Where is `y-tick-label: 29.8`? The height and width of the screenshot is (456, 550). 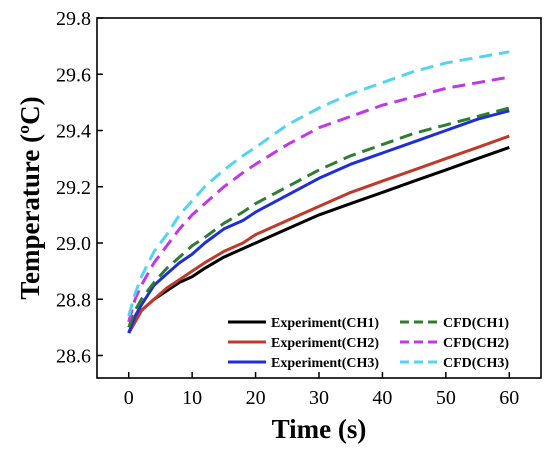 y-tick-label: 29.8 is located at coordinates (73, 19).